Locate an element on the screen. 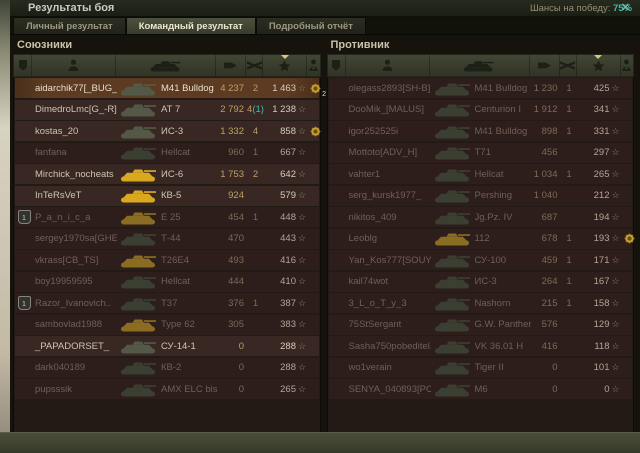 The image size is (640, 453). player-name: fanfana is located at coordinates (51, 152).